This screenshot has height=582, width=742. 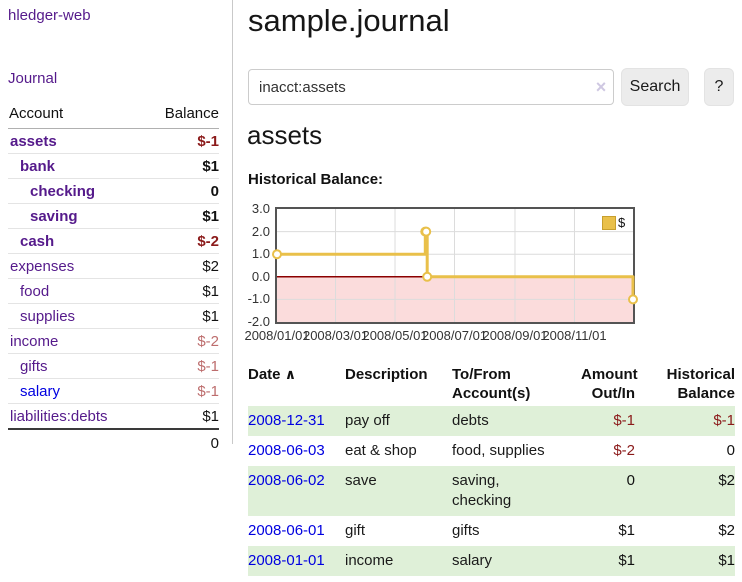 I want to click on register-col-header-date: Date ∧, so click(x=296, y=384).